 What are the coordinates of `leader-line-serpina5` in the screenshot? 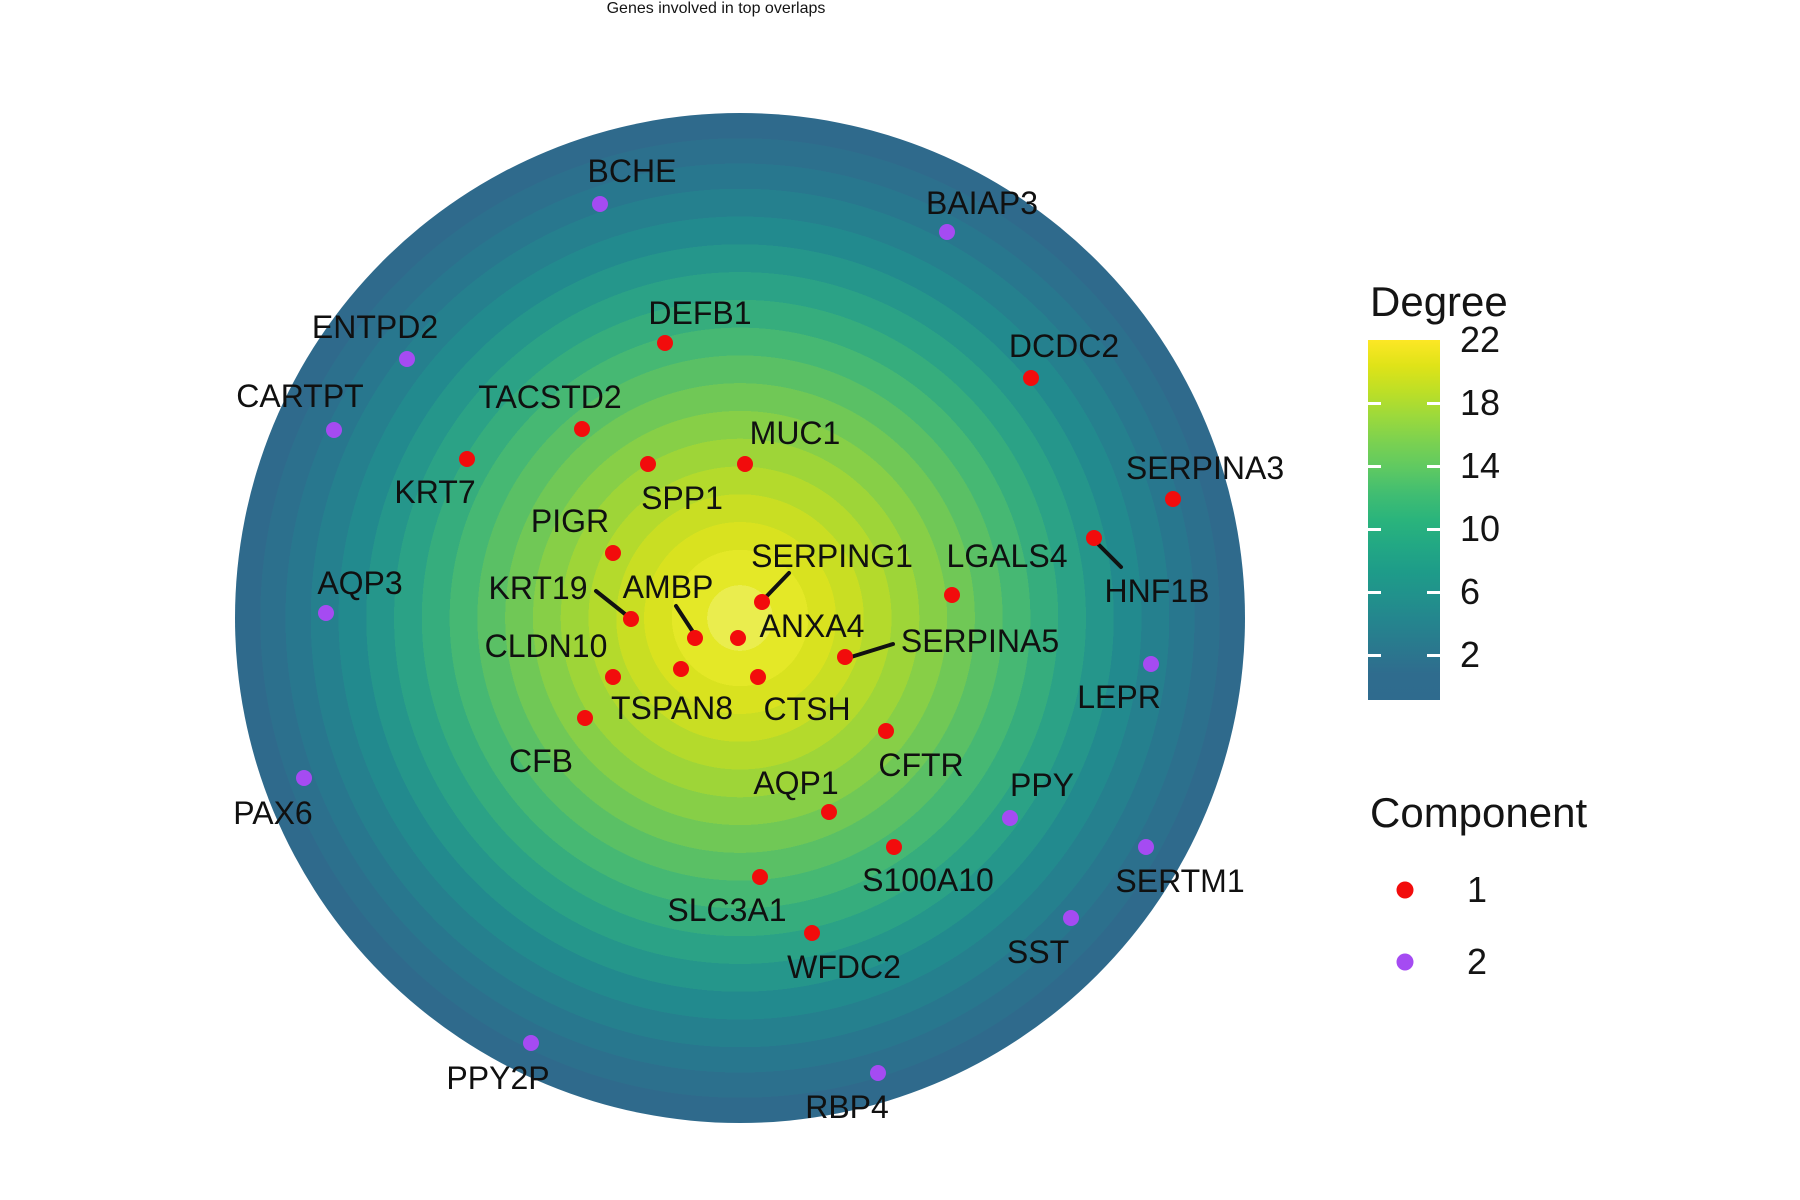 It's located at (872, 650).